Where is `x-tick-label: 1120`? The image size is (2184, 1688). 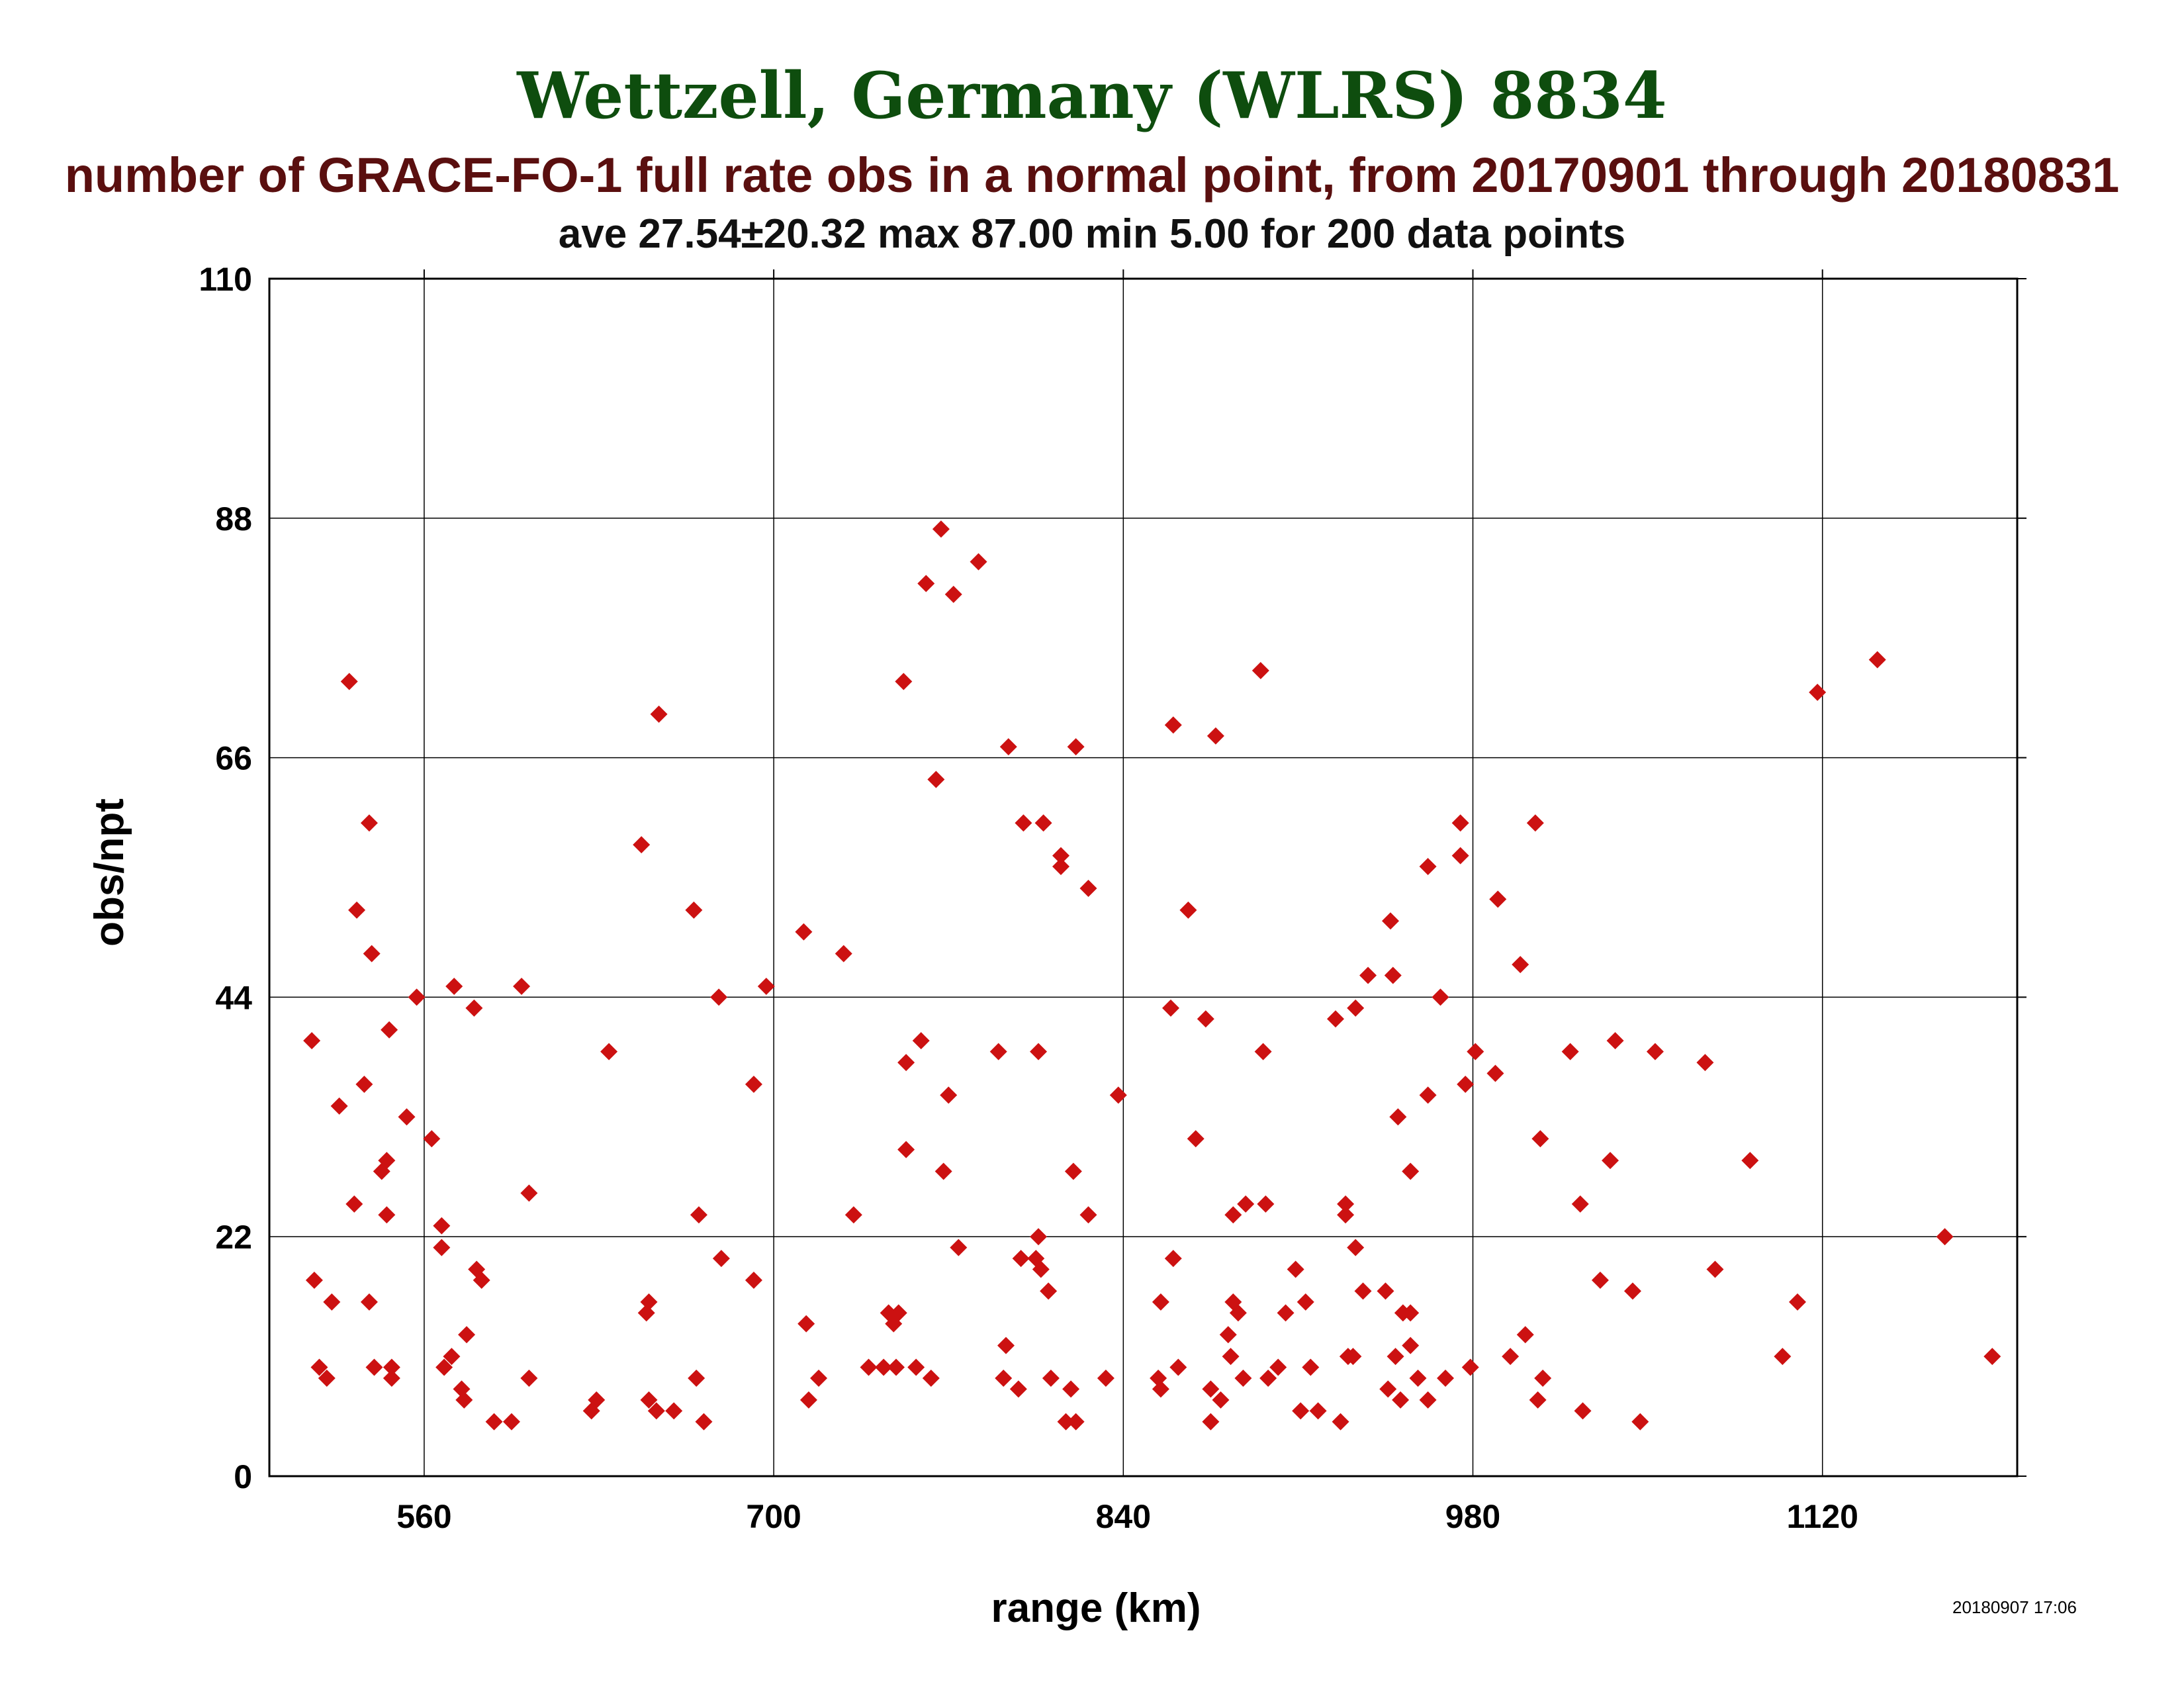 x-tick-label: 1120 is located at coordinates (1822, 1516).